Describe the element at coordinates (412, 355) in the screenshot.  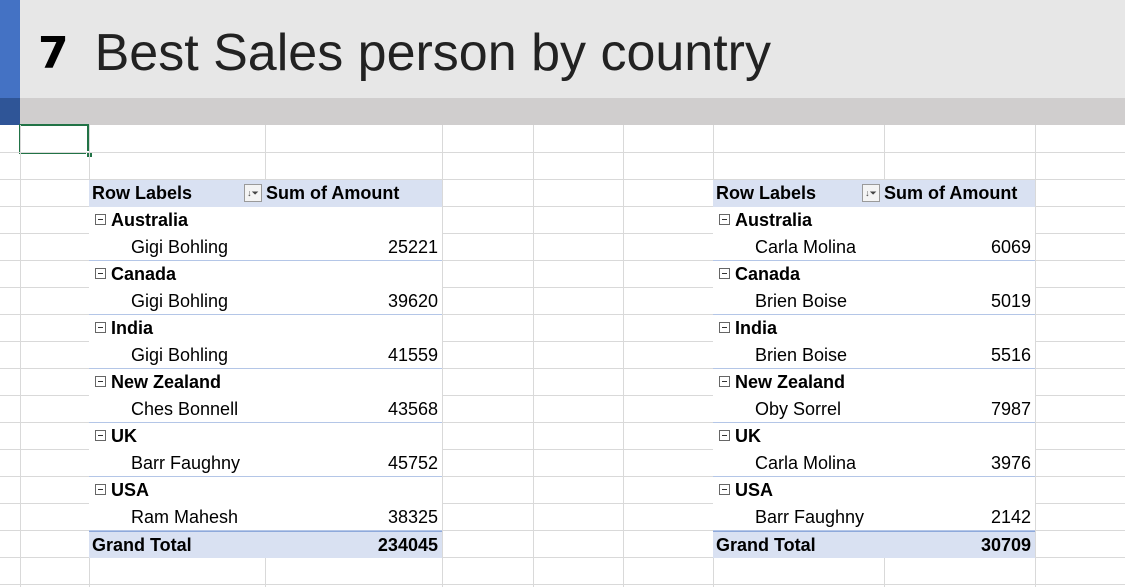
I see `amount-value: 41559` at that location.